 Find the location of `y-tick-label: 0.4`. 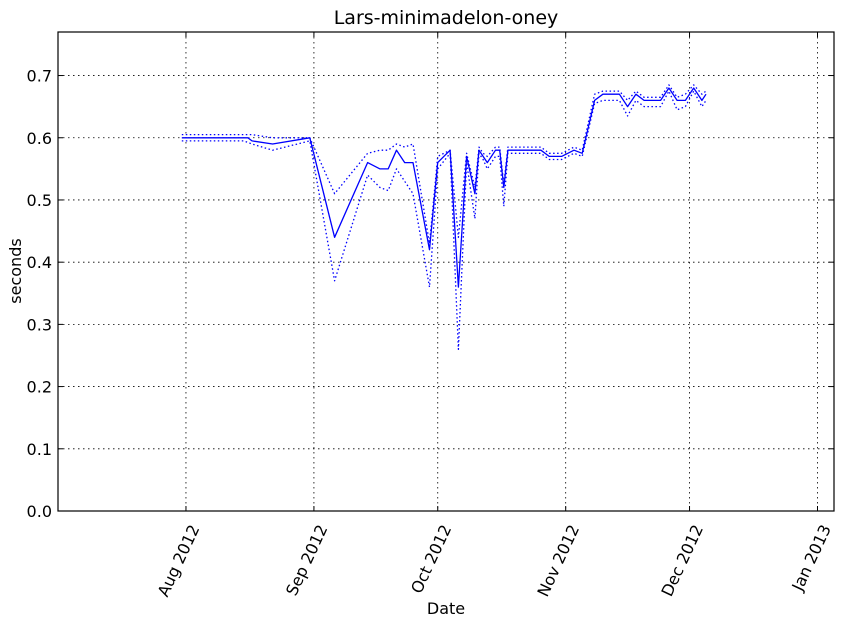

y-tick-label: 0.4 is located at coordinates (39, 262).